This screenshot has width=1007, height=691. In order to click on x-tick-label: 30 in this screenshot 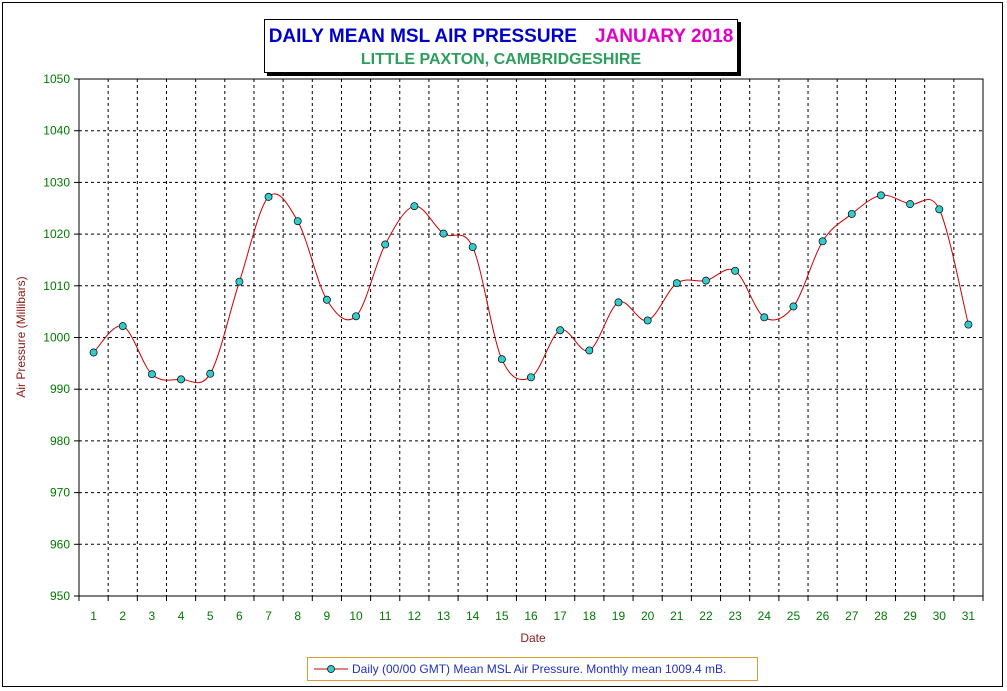, I will do `click(940, 616)`.